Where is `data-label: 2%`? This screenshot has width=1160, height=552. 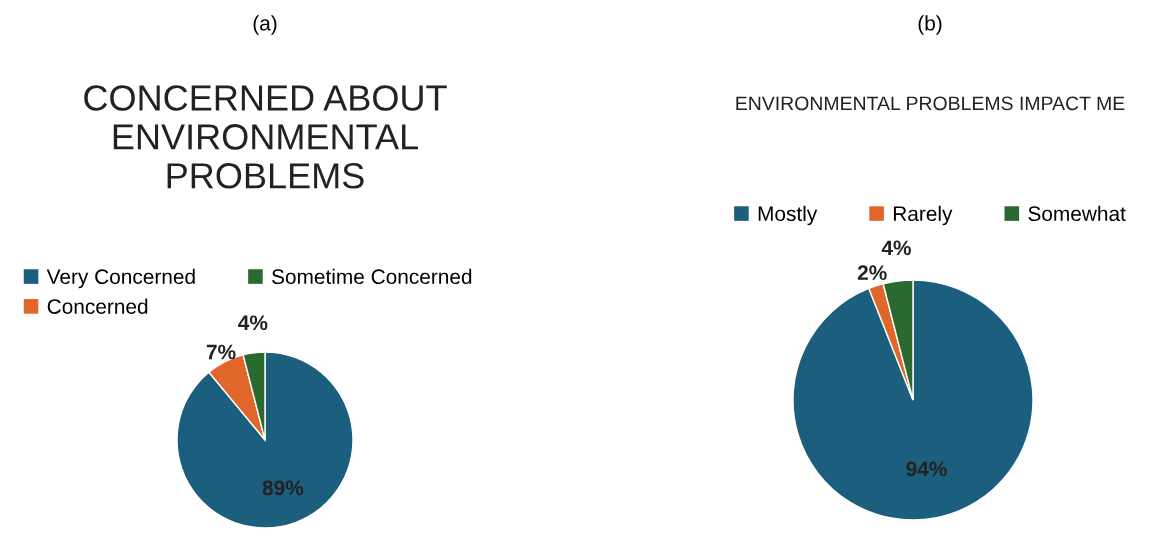 data-label: 2% is located at coordinates (872, 273).